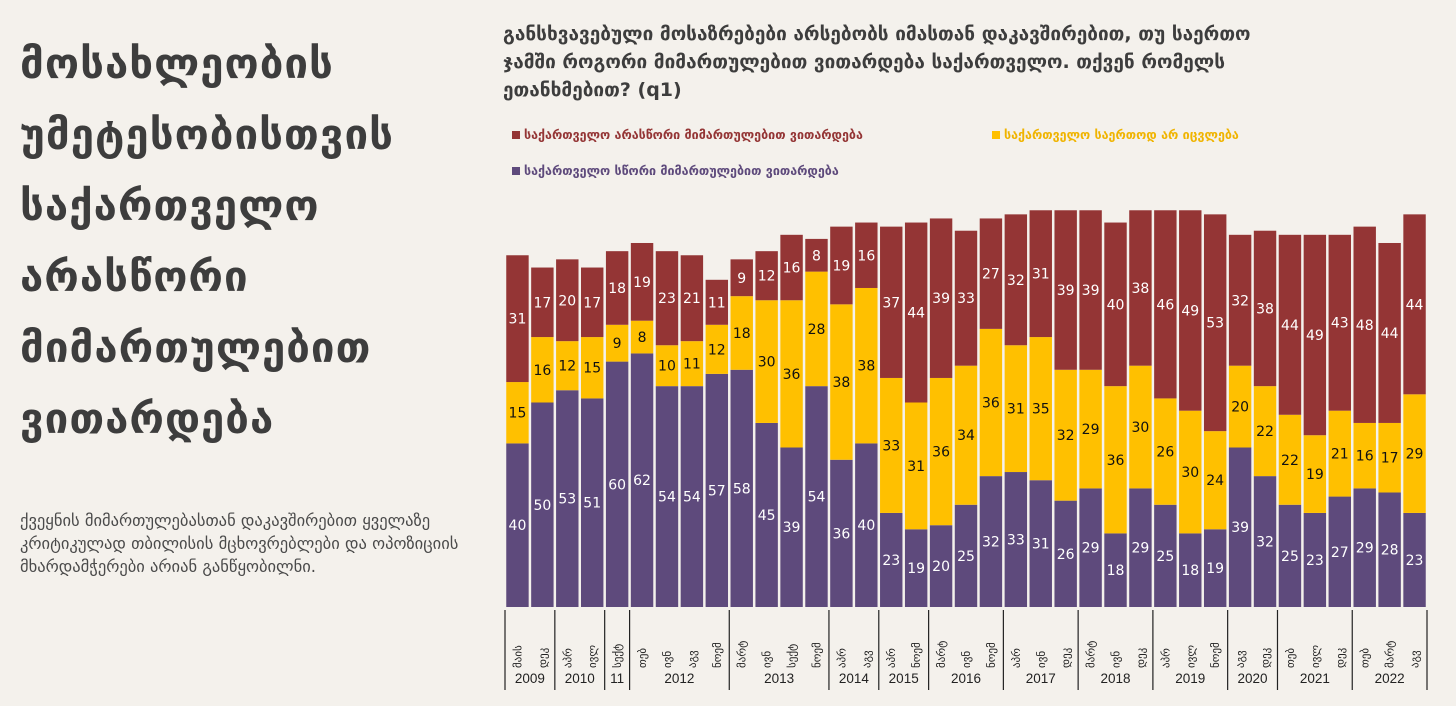 Image resolution: width=1456 pixels, height=706 pixels. What do you see at coordinates (1215, 569) in the screenshot?
I see `data-label-right: 19` at bounding box center [1215, 569].